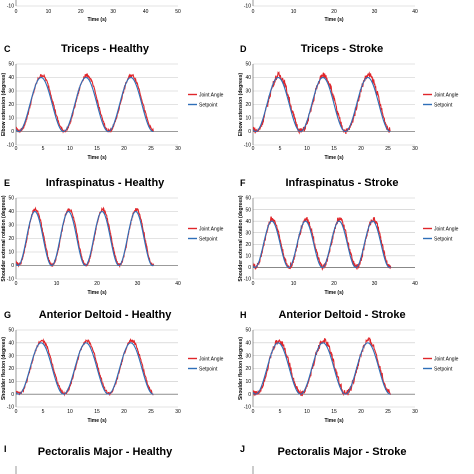 This screenshot has height=474, width=474. Describe the element at coordinates (241, 104) in the screenshot. I see `y-axis-label: Elbow extension (degrees)` at that location.